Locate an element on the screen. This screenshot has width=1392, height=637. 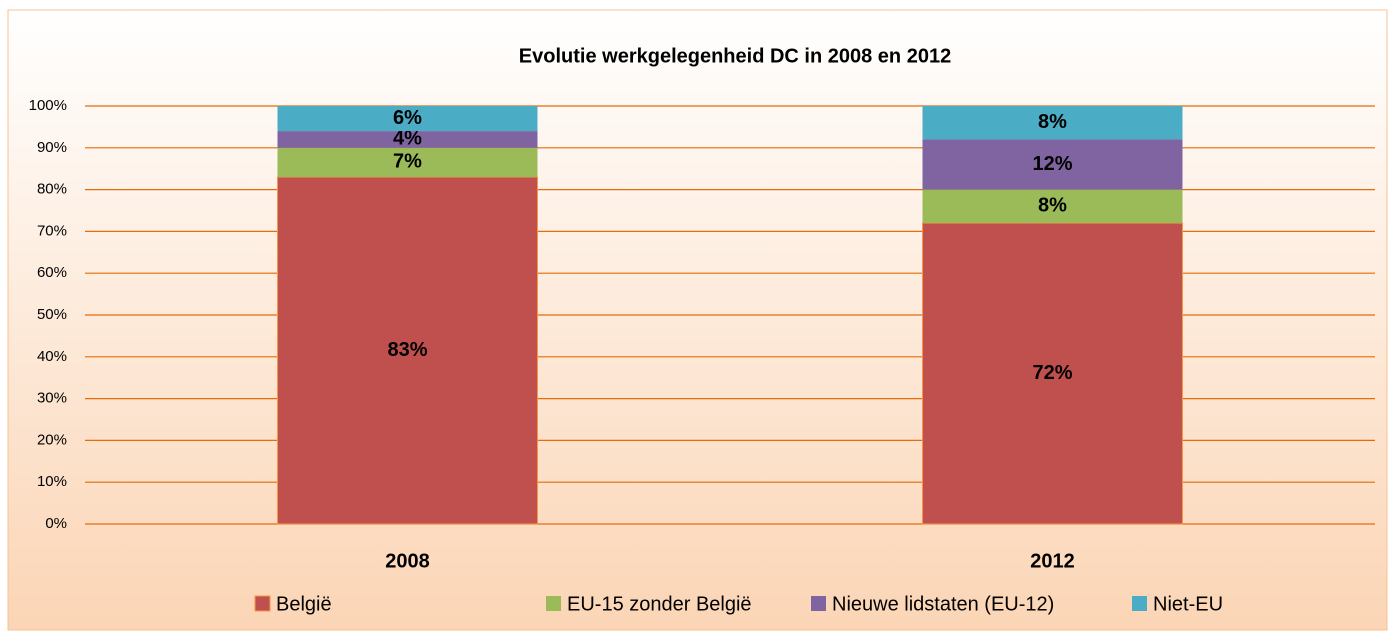
y-tick-label: 0% is located at coordinates (56, 523).